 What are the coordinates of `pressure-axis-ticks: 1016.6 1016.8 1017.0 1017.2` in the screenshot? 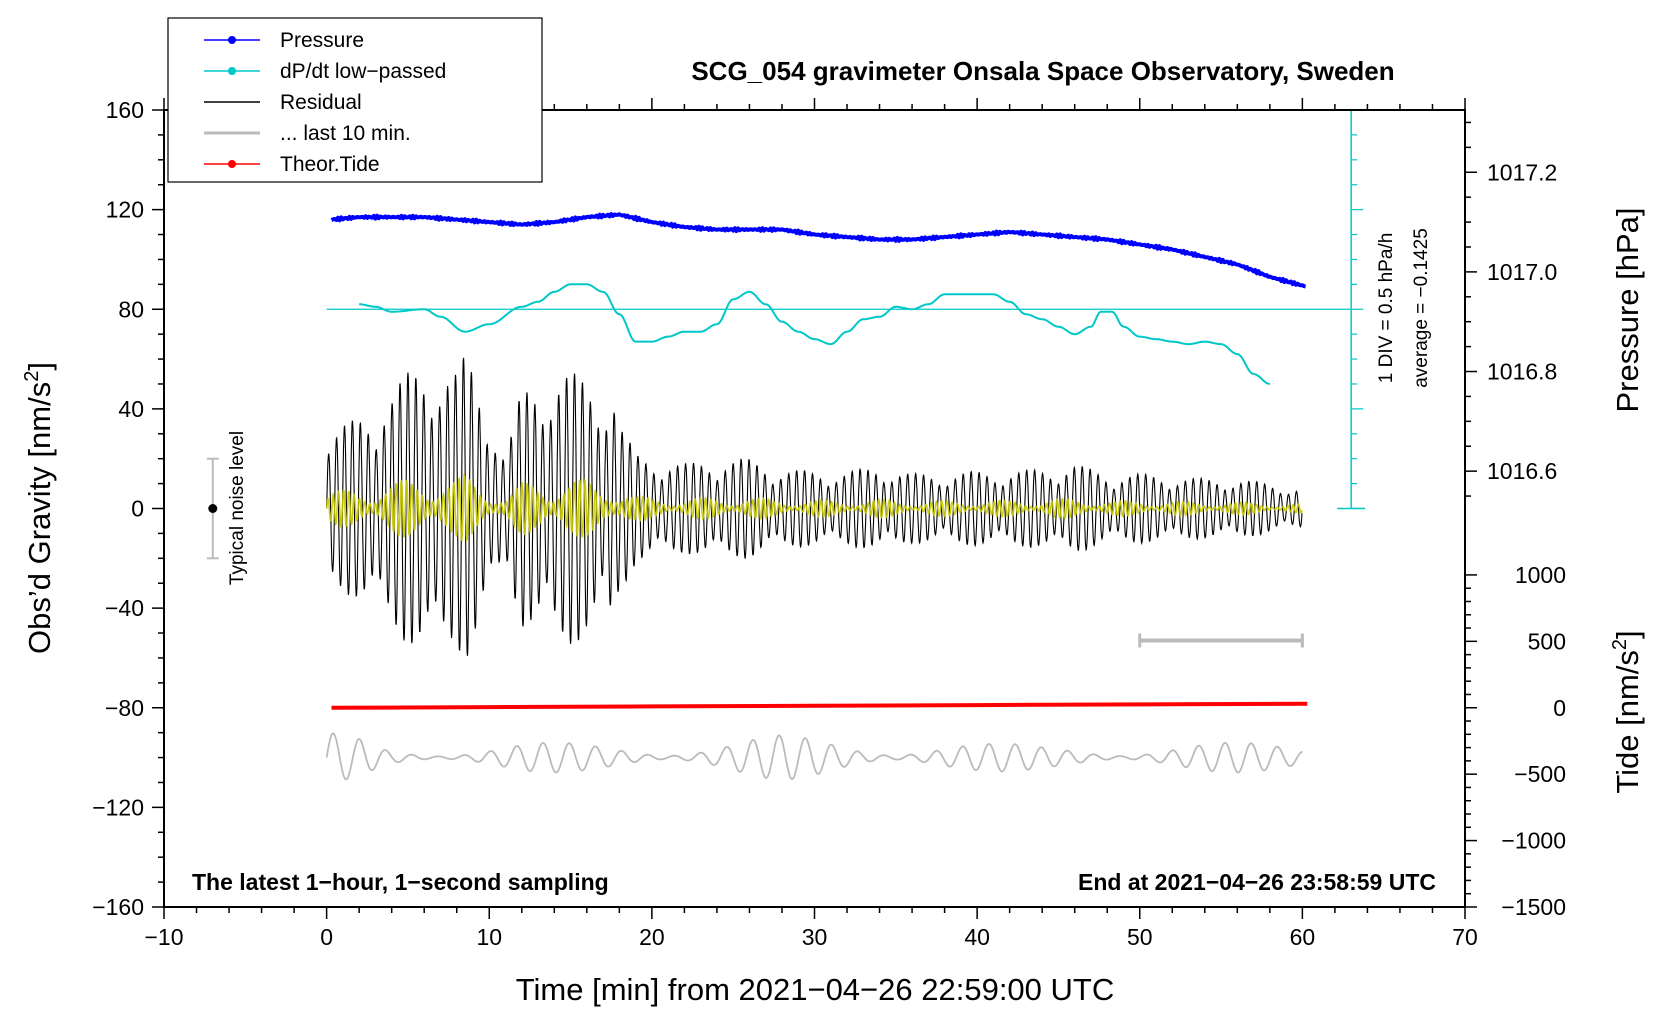 It's located at (1511, 309).